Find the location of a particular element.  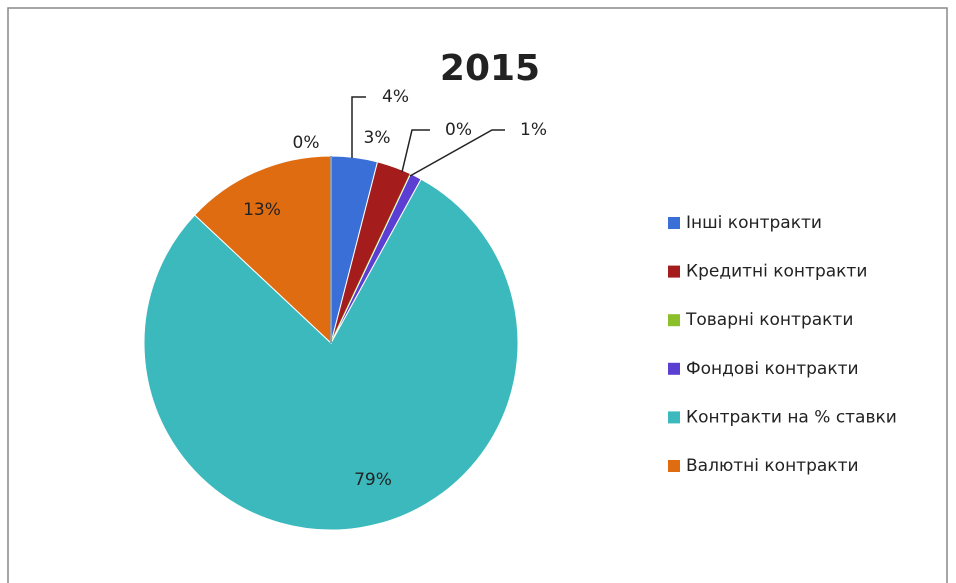

legend-label: Інші контракти is located at coordinates (754, 223).